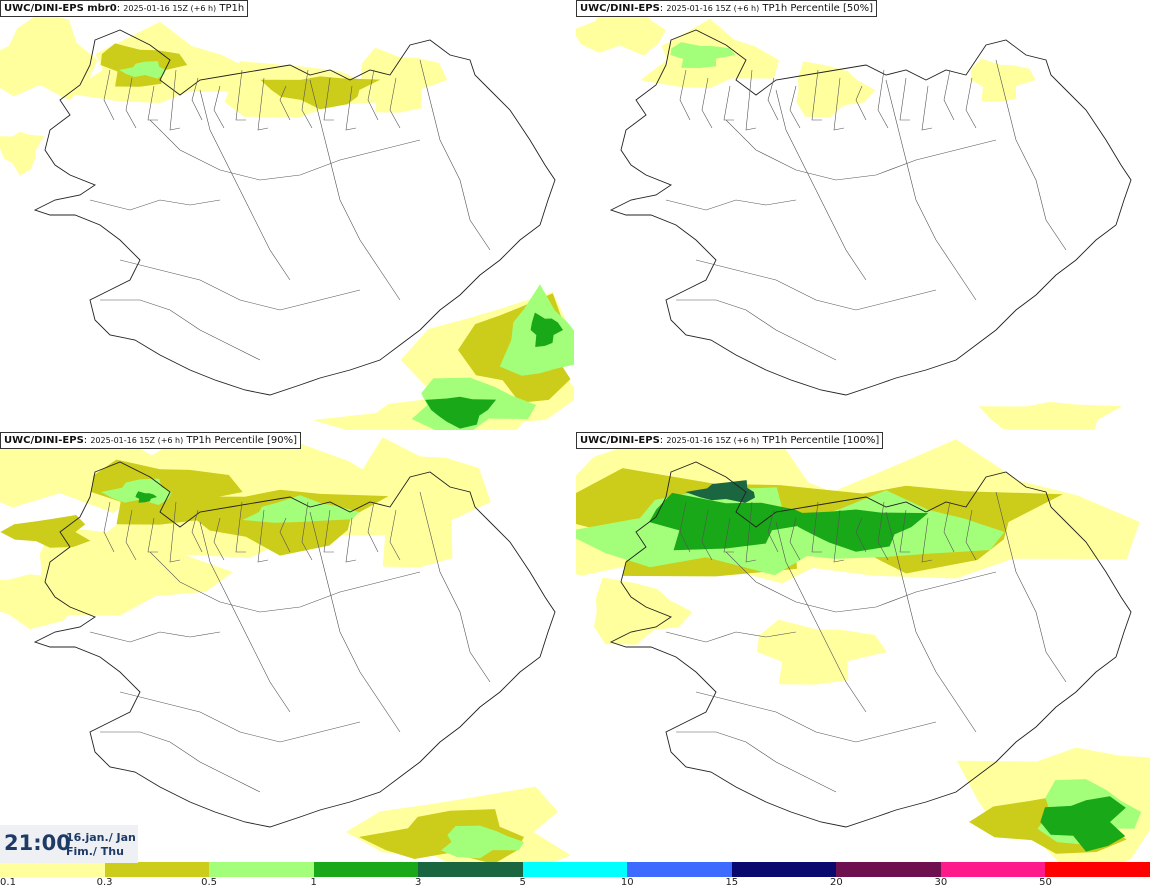  Describe the element at coordinates (821, 440) in the screenshot. I see `field-name: TP1h Percentile [100%]` at that location.